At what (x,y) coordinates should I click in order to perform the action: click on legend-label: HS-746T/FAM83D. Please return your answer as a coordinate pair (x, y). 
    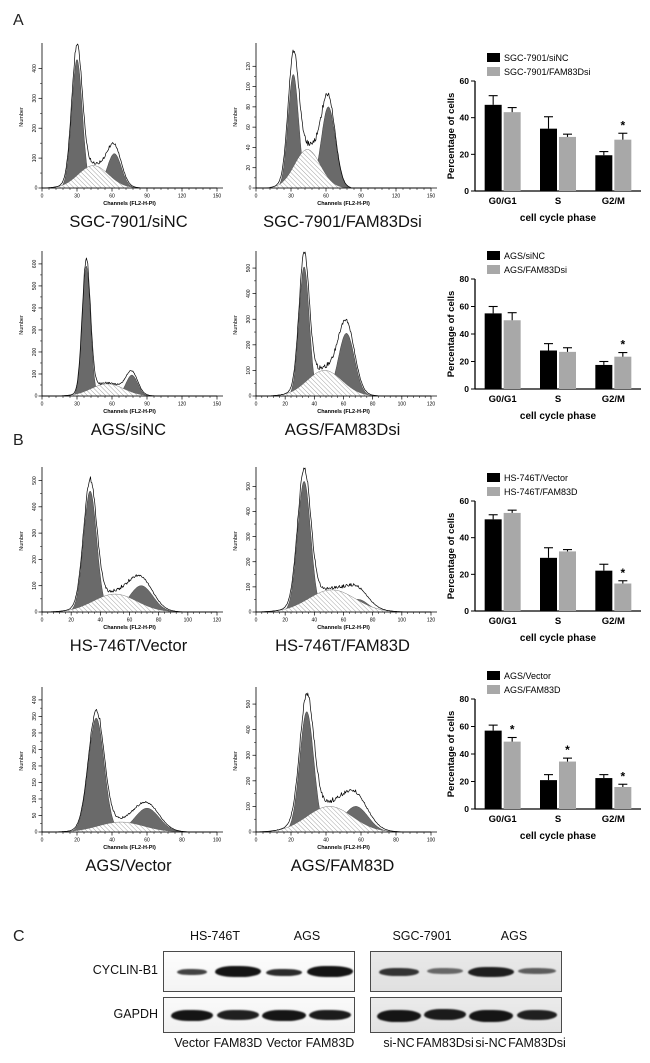
    Looking at the image, I should click on (541, 492).